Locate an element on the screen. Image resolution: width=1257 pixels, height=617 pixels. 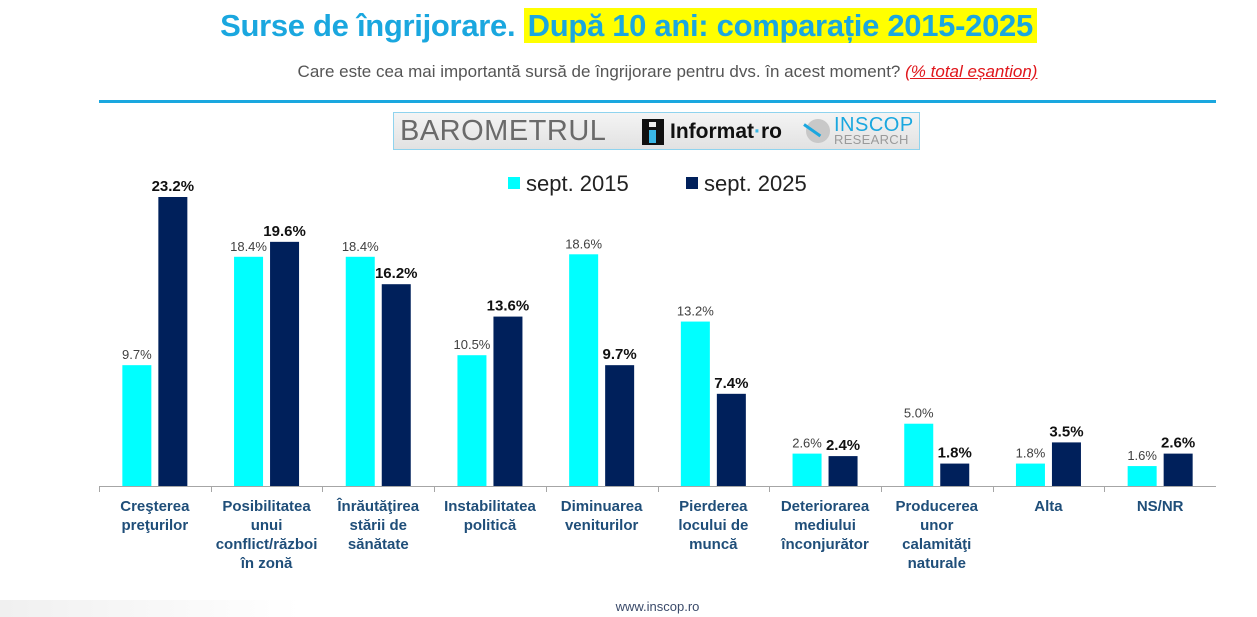
legend-label-2025: sept. 2025 is located at coordinates (755, 183).